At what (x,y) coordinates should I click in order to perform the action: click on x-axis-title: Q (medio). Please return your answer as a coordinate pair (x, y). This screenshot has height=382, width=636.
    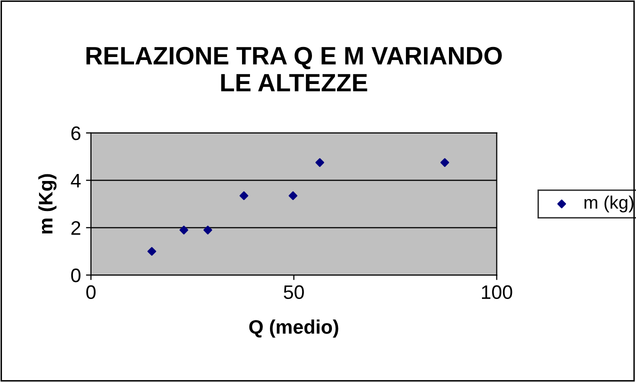
    Looking at the image, I should click on (293, 329).